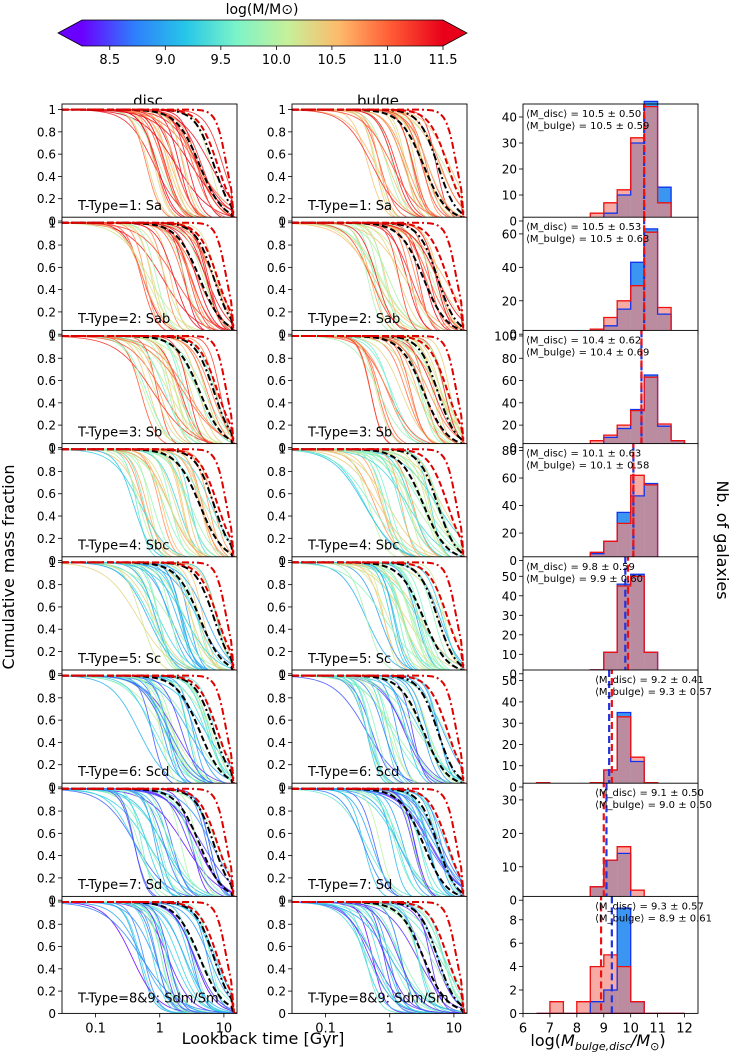  Describe the element at coordinates (349, 885) in the screenshot. I see `panel-label: T-Type=7: Sd` at that location.